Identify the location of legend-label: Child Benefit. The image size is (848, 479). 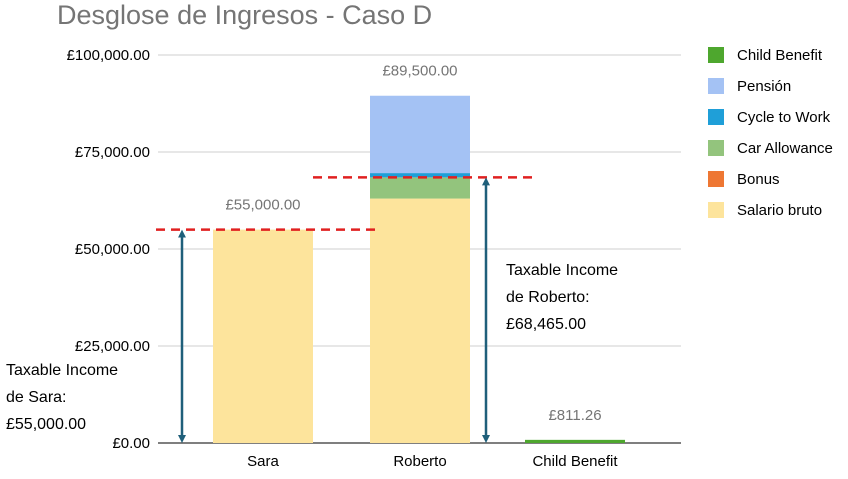
(780, 55).